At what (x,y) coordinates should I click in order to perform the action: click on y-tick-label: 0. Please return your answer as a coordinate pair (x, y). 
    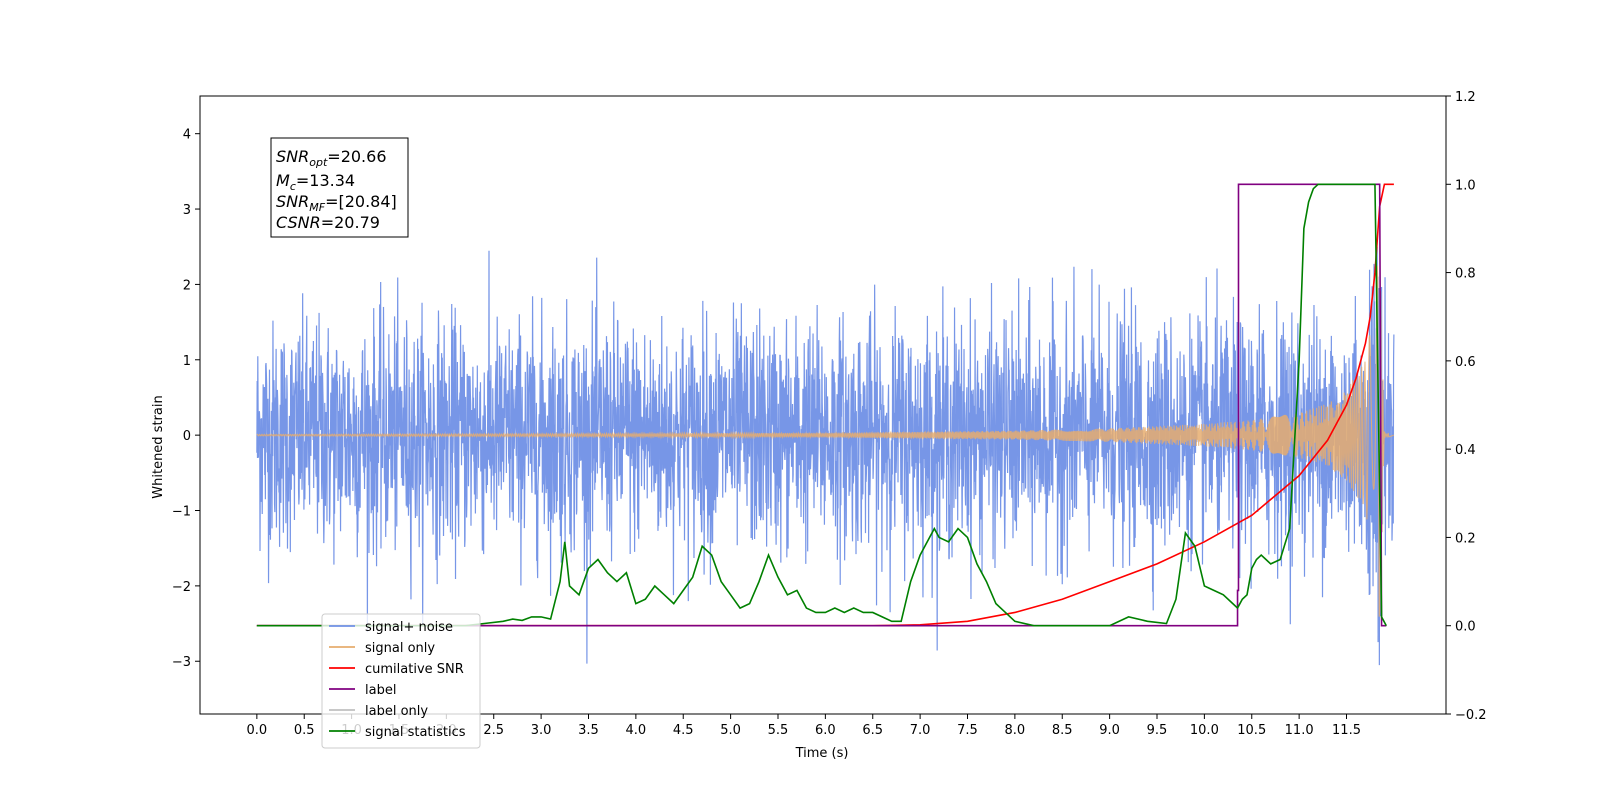
    Looking at the image, I should click on (187, 436).